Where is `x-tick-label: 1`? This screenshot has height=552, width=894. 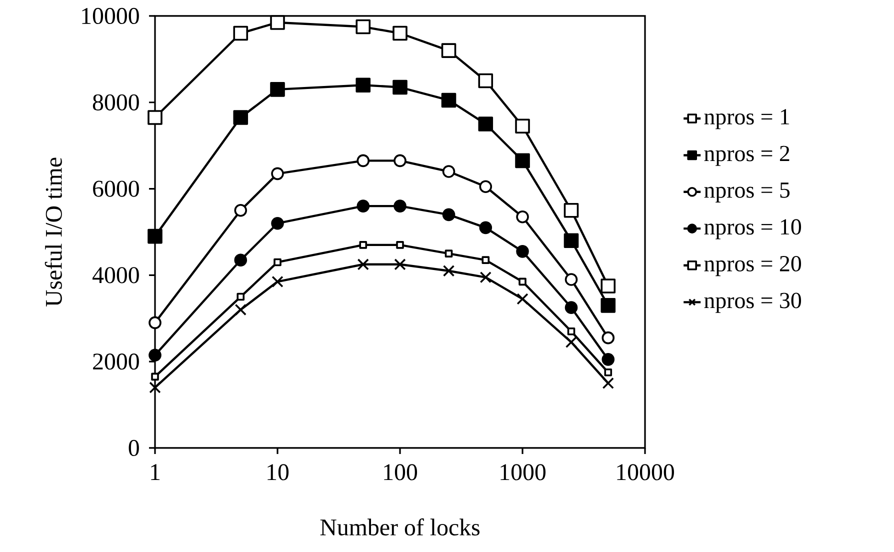
x-tick-label: 1 is located at coordinates (155, 472).